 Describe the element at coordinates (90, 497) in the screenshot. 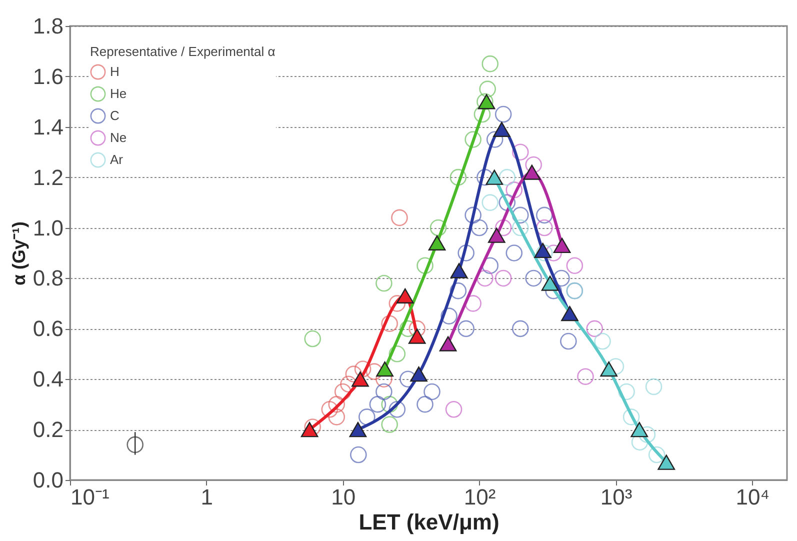

I see `x-tick-label: 10⁻¹` at that location.